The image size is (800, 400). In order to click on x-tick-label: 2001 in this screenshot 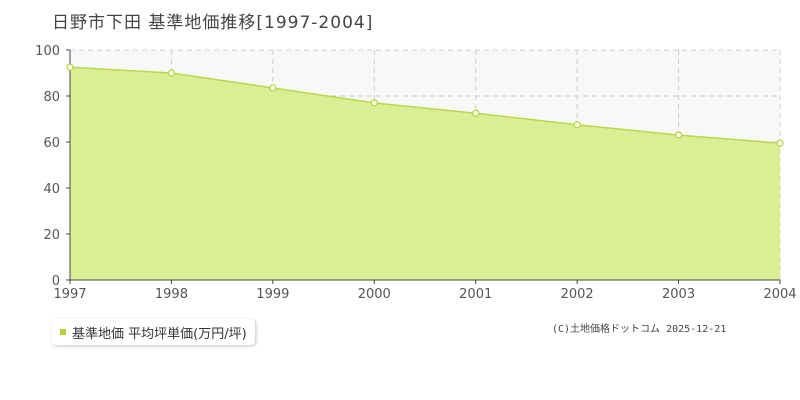, I will do `click(475, 294)`.